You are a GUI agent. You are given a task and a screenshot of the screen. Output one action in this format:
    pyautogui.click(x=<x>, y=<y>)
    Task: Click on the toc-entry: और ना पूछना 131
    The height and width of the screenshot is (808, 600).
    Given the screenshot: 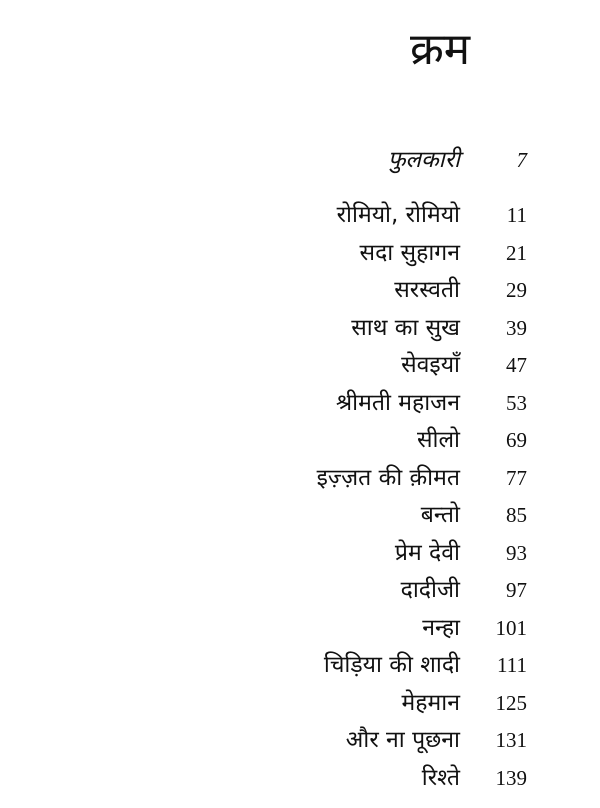 What is the action you would take?
    pyautogui.click(x=300, y=740)
    